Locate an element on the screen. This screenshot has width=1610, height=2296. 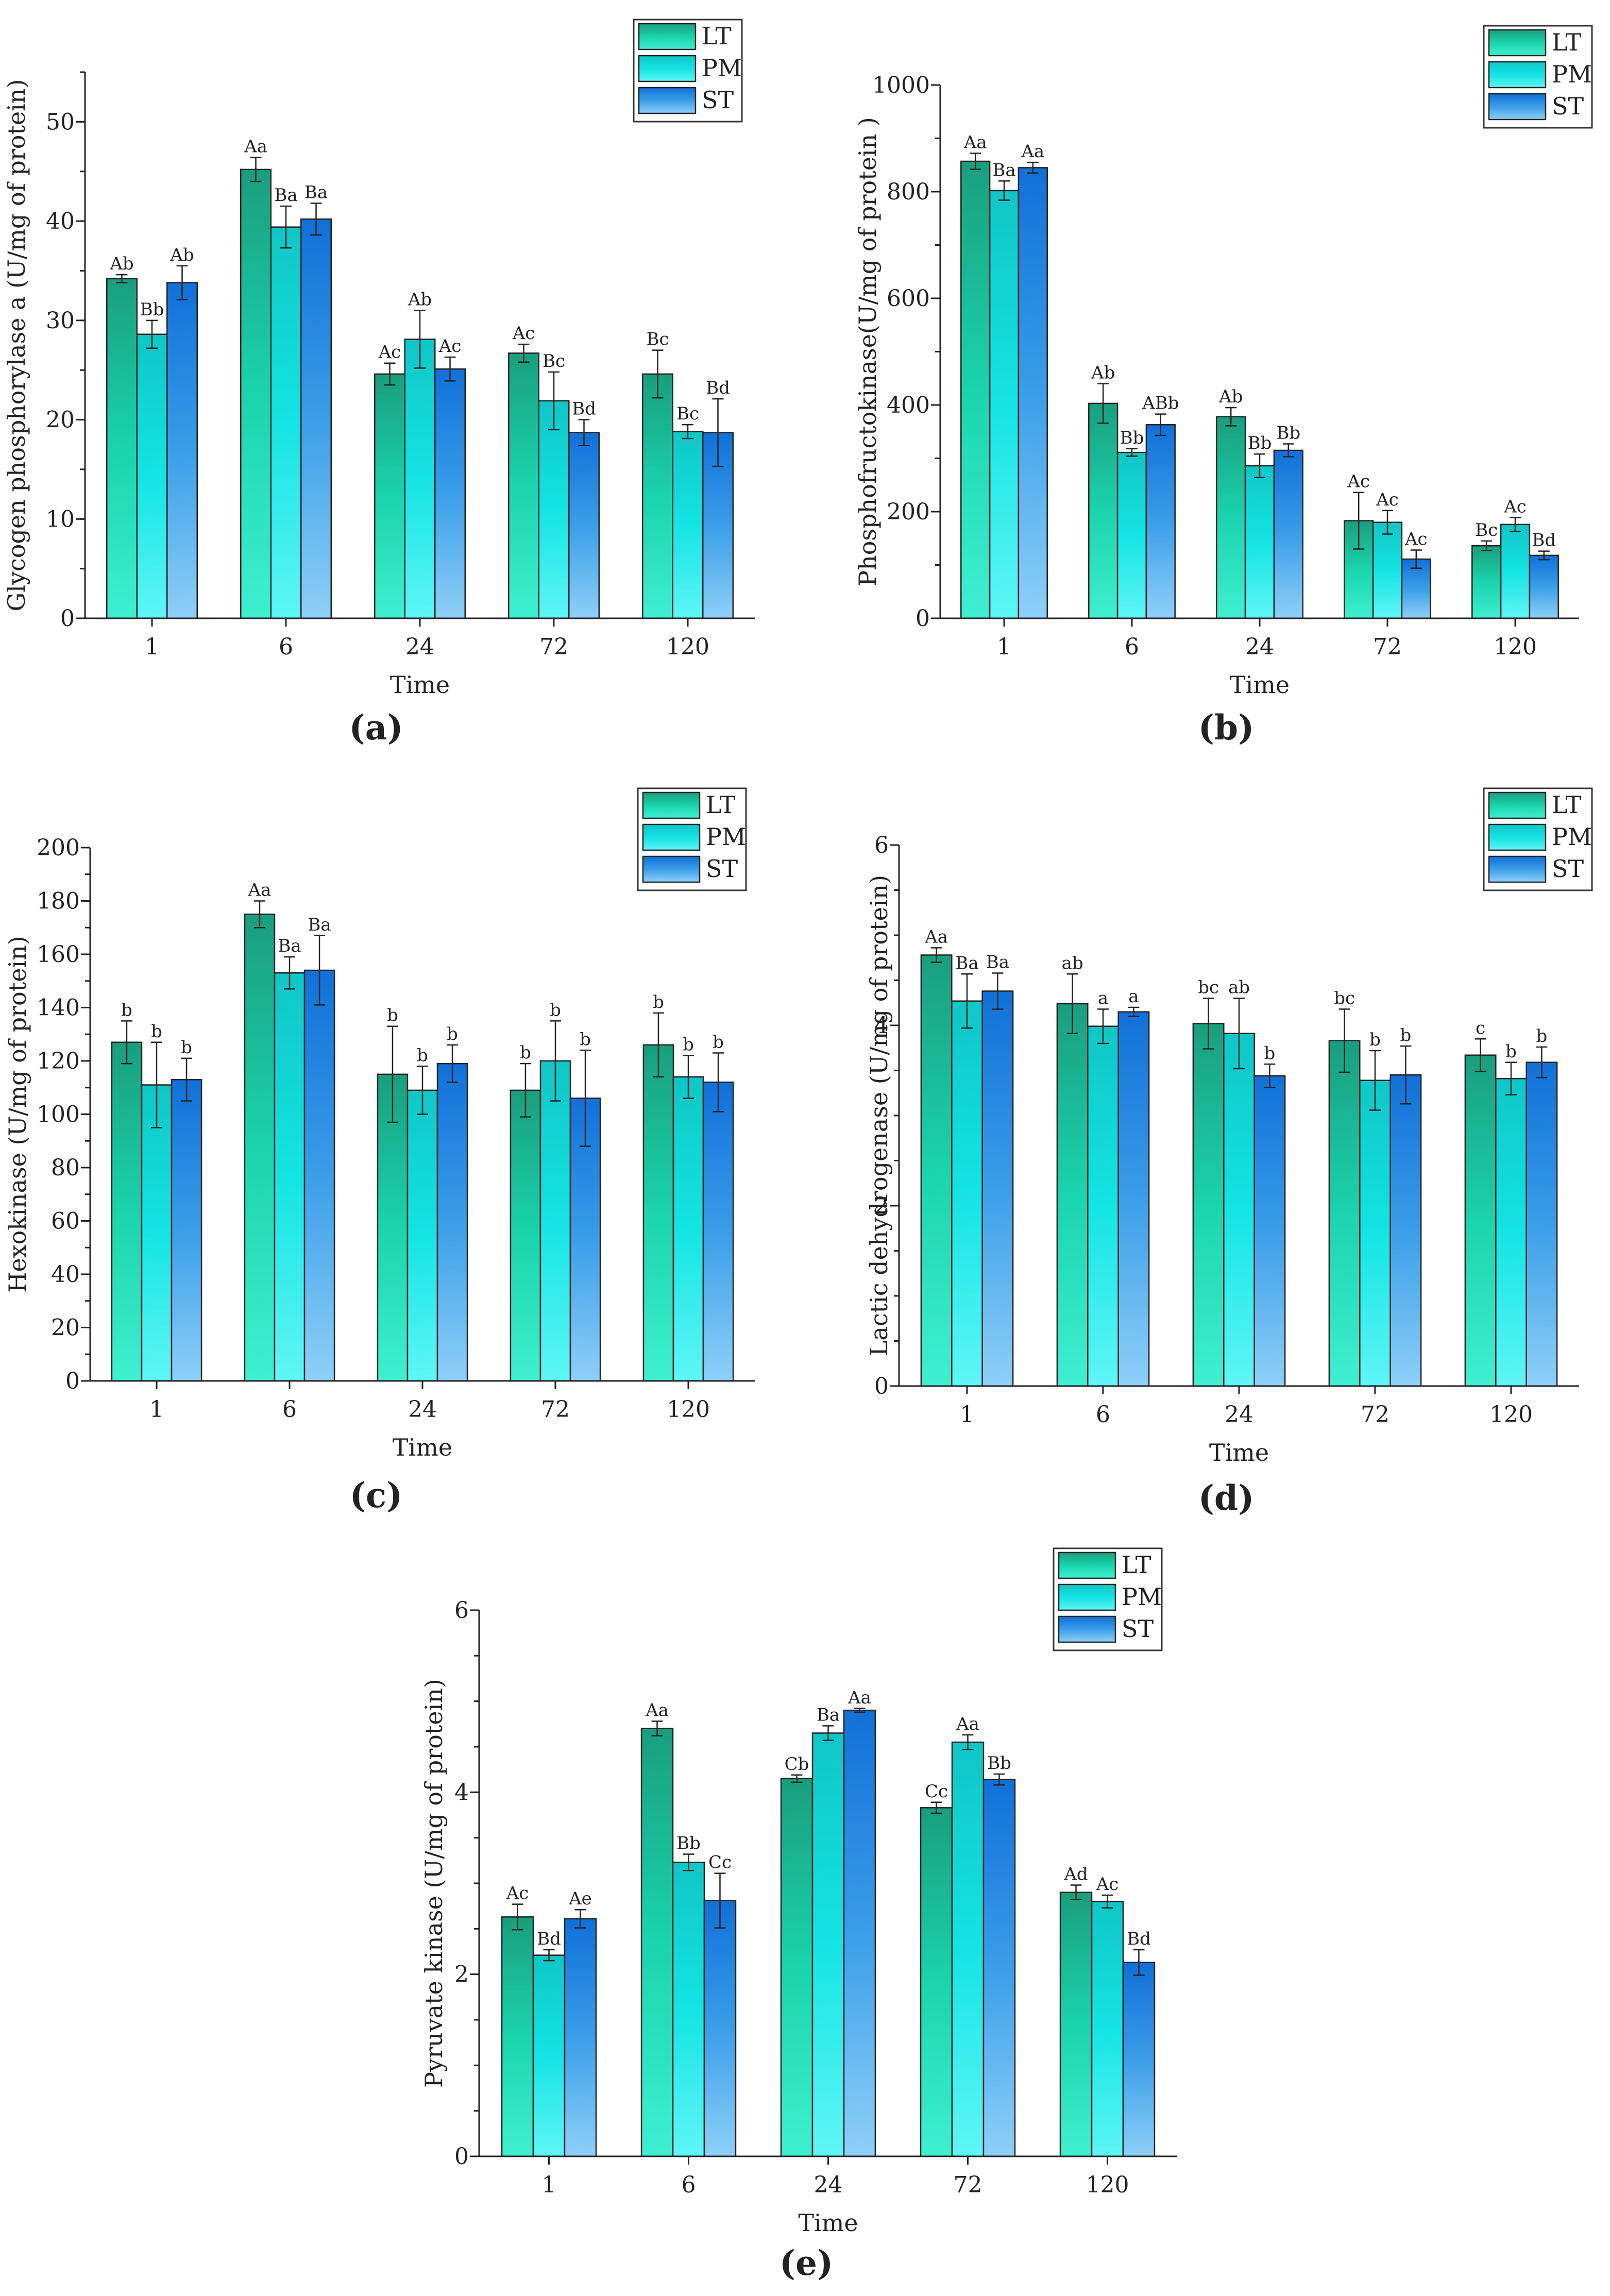
y-axis-title: Hexokinase (U/mg of protein) is located at coordinates (17, 1114).